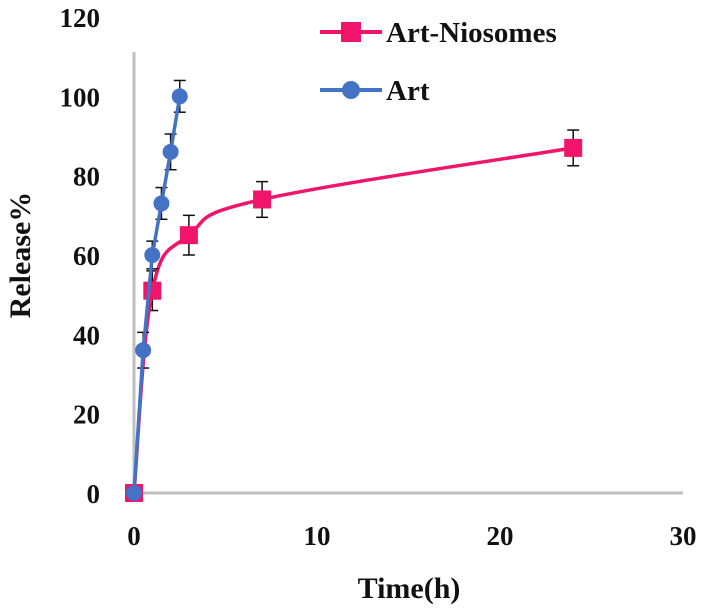 The image size is (706, 613). I want to click on x-tick-label: 10, so click(317, 536).